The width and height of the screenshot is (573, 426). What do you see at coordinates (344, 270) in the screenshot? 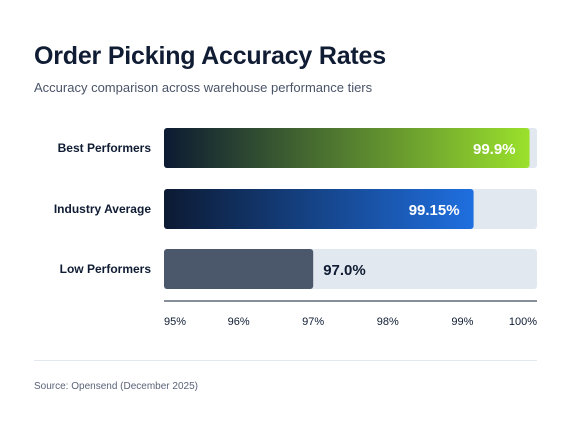
I see `data-label-low-performers: 97.0%` at bounding box center [344, 270].